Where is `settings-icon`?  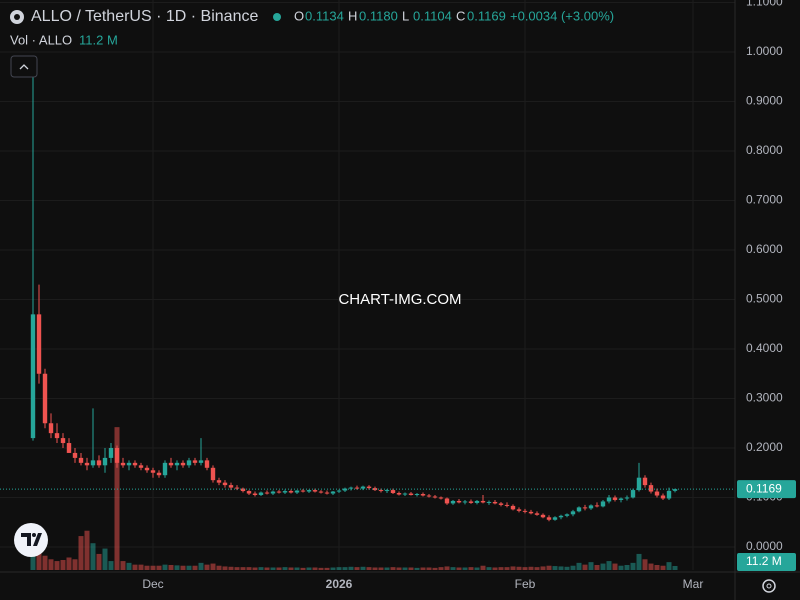
settings-icon is located at coordinates (769, 586).